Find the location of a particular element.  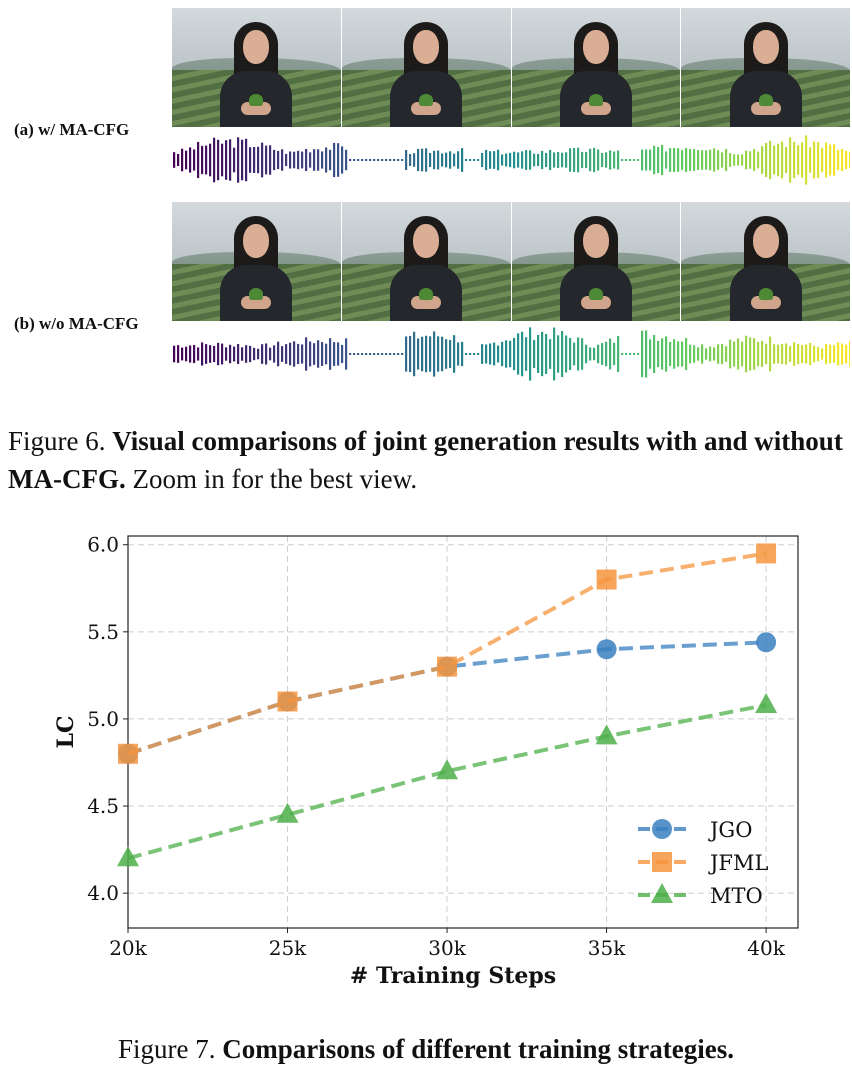

row-b-label: (b) w/o MA-CFG is located at coordinates (76, 323).